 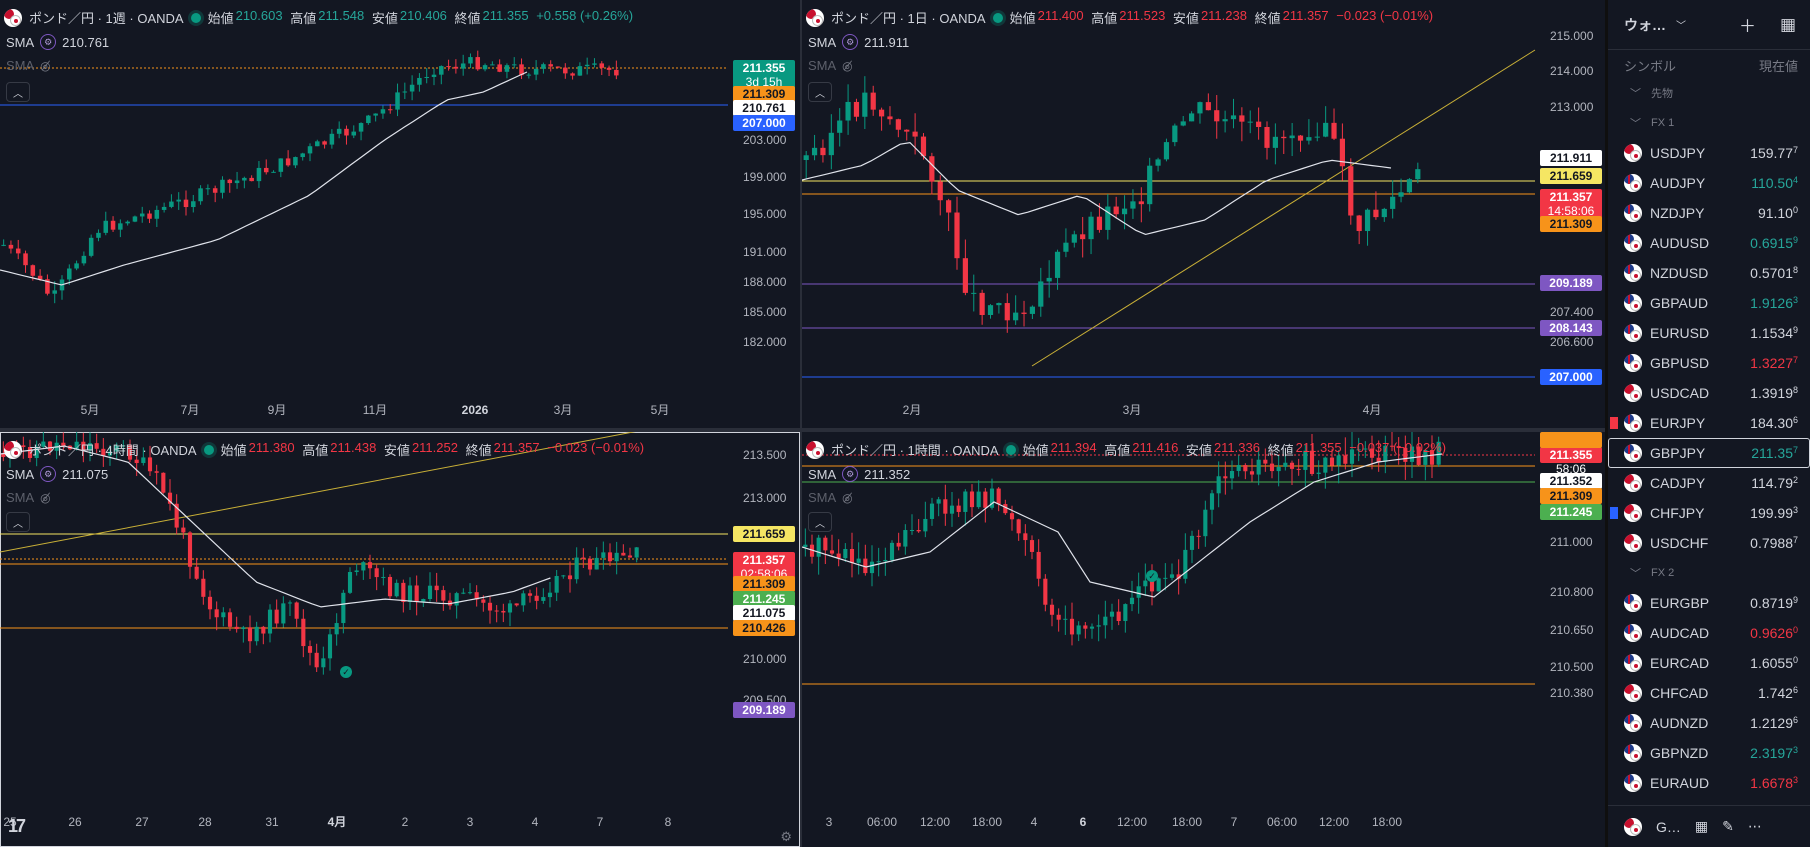 I want to click on pane-divider-horizontal, so click(x=802, y=430).